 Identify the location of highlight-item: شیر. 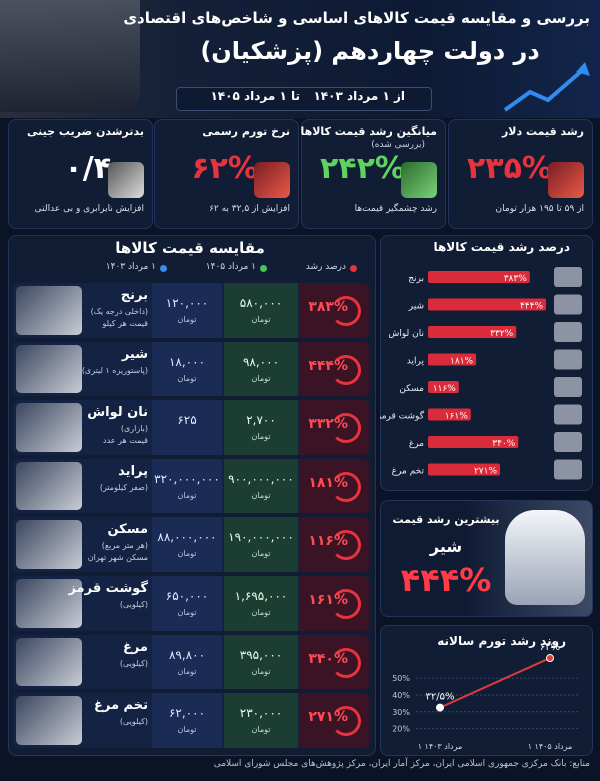
(446, 546).